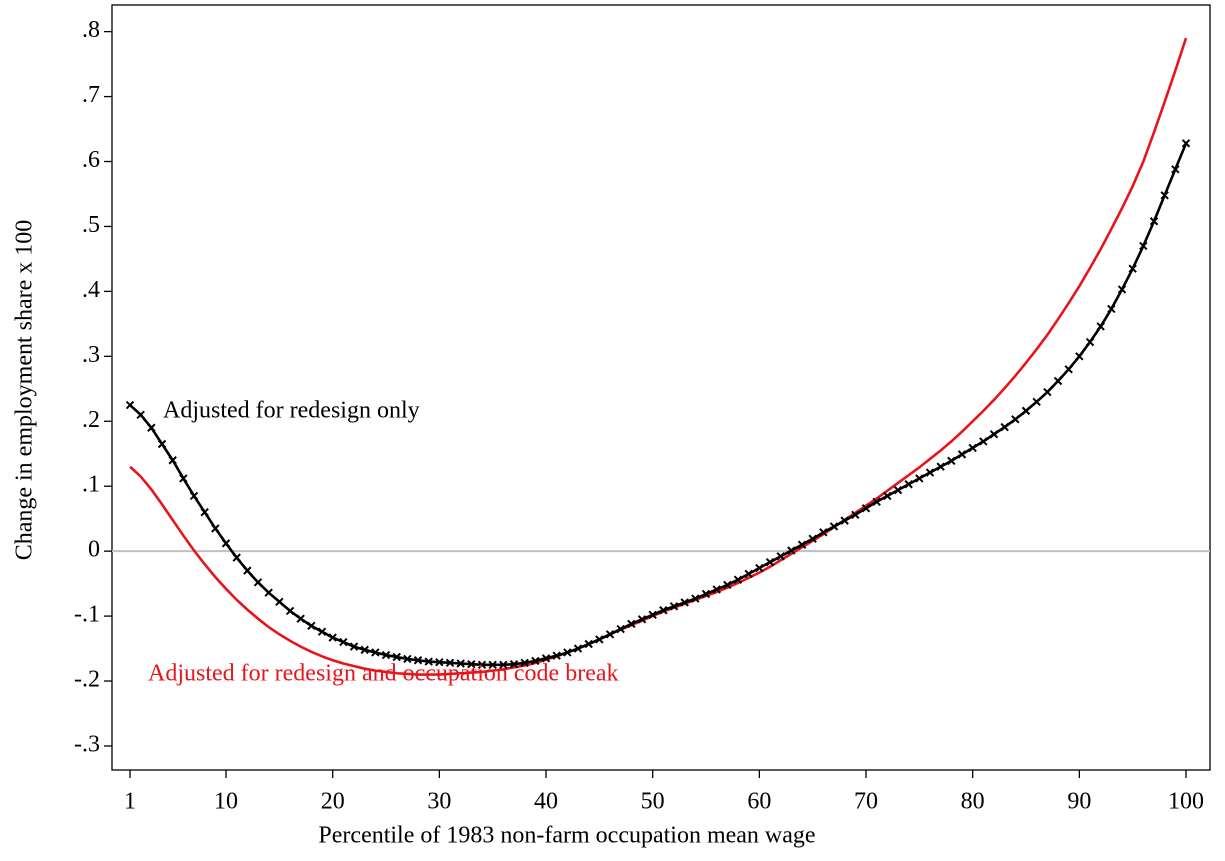 The height and width of the screenshot is (861, 1225). I want to click on y-tick-label: .3, so click(91, 355).